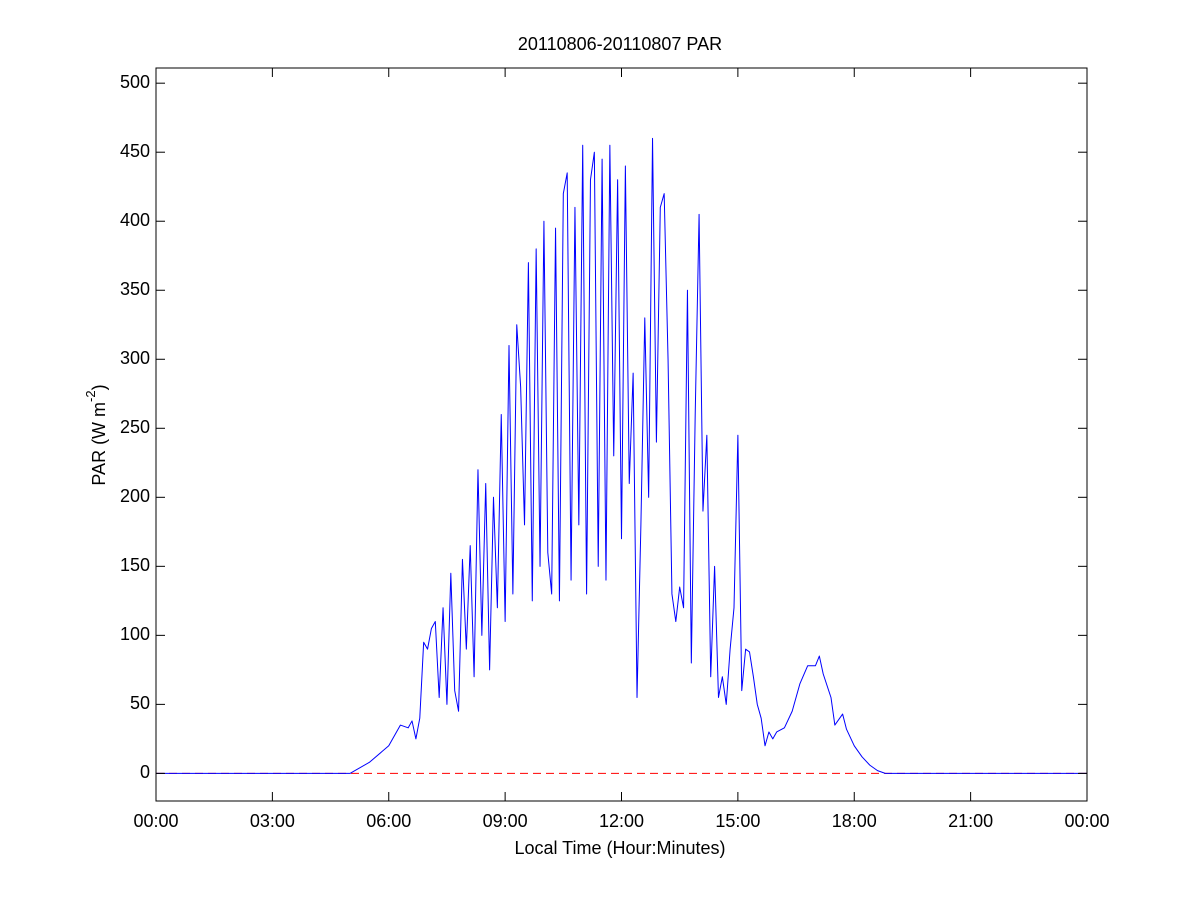 The width and height of the screenshot is (1201, 901). Describe the element at coordinates (854, 821) in the screenshot. I see `x-tick-label: 18:00` at that location.